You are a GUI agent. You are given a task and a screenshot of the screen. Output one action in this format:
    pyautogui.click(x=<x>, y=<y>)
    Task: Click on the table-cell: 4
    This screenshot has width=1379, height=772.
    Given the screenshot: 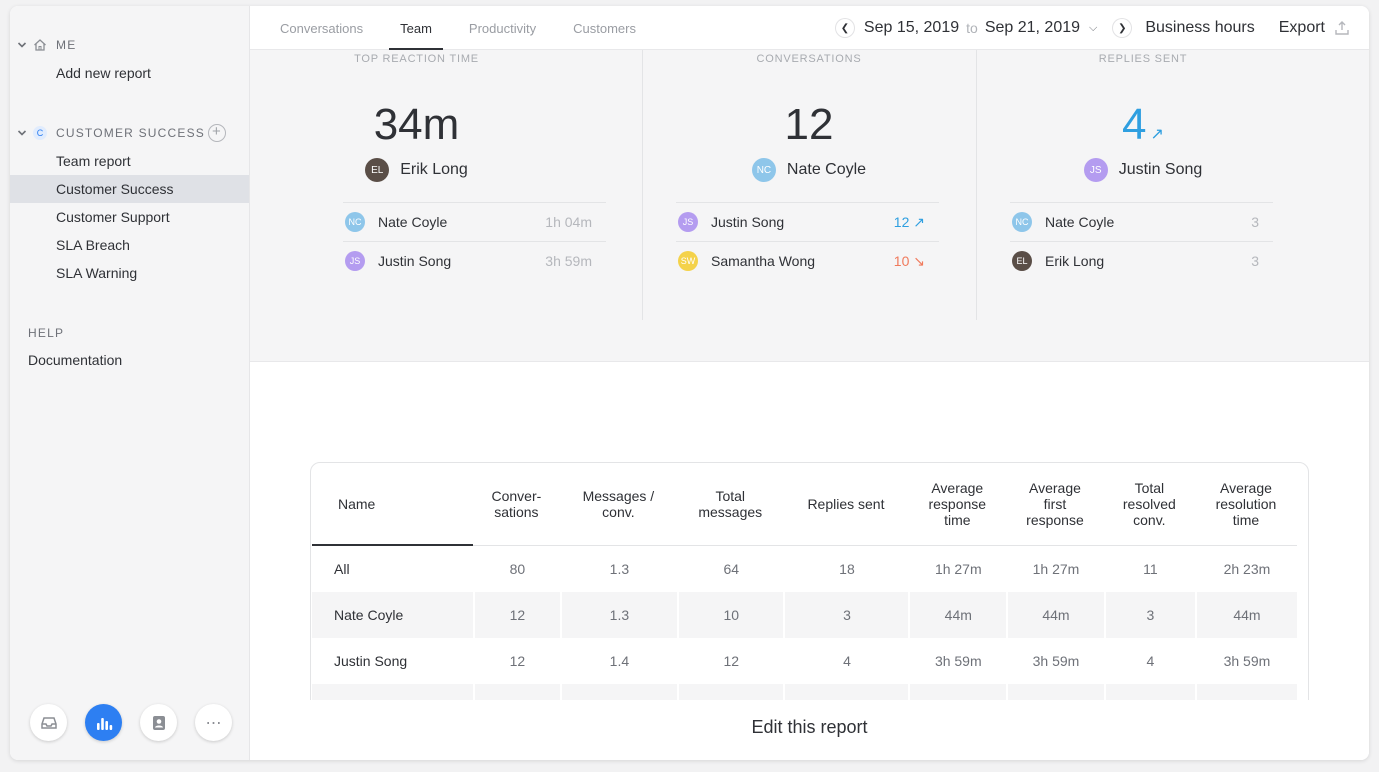 What is the action you would take?
    pyautogui.click(x=845, y=661)
    